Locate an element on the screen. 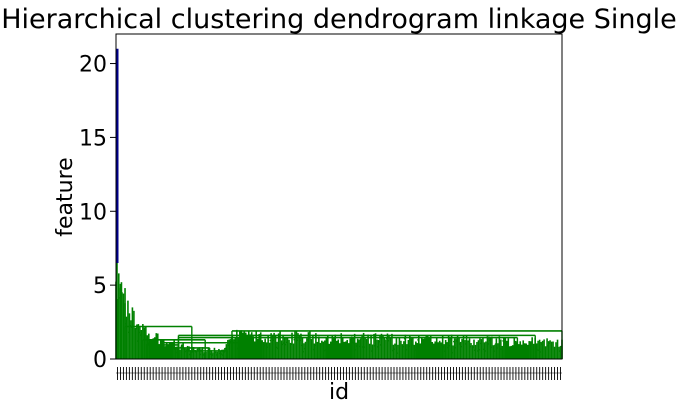  y-tick-label: 0 is located at coordinates (100, 360).